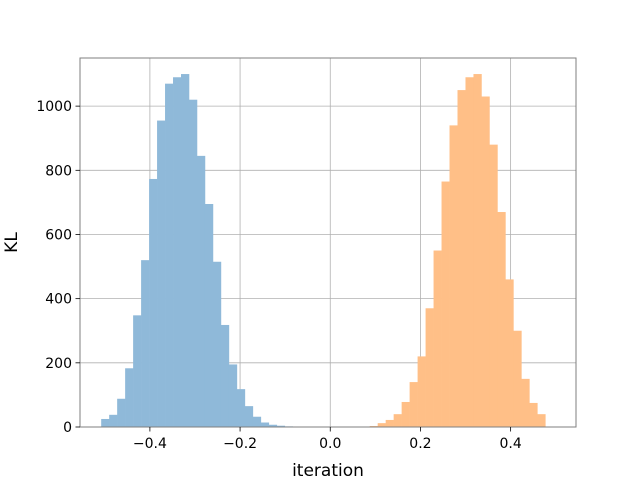 Image resolution: width=640 pixels, height=480 pixels. Describe the element at coordinates (58, 300) in the screenshot. I see `y-tick-label-2: 400` at that location.